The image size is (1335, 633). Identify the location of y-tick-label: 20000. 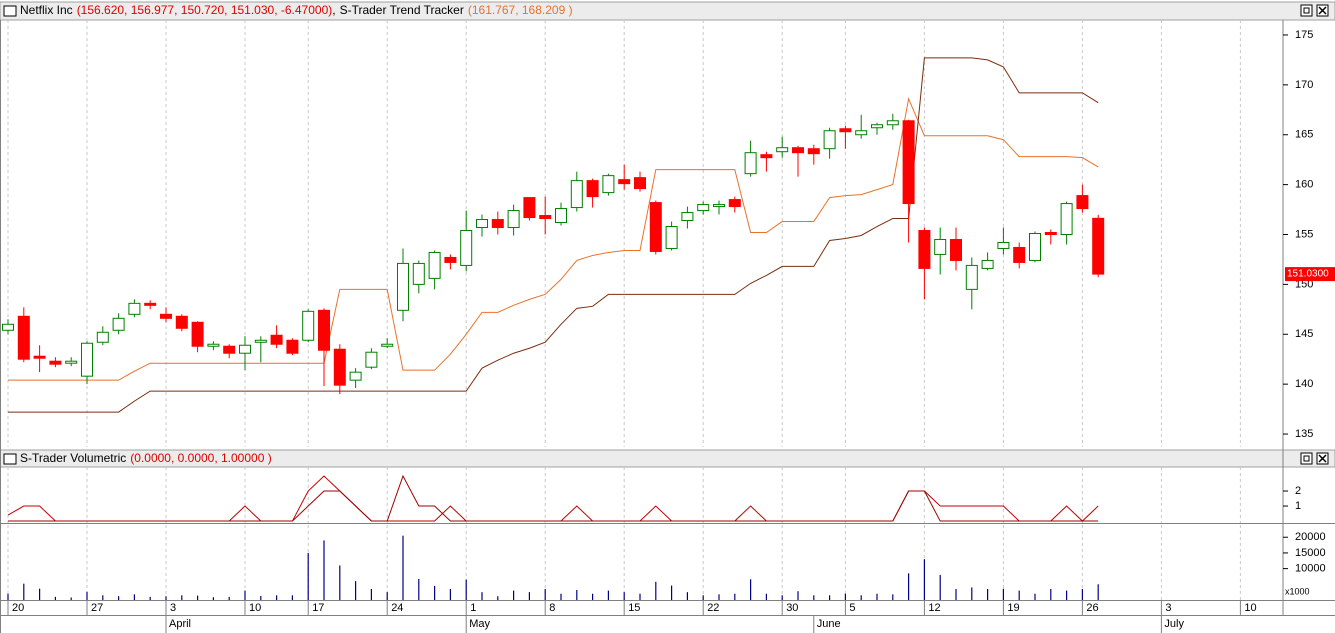
(1310, 537).